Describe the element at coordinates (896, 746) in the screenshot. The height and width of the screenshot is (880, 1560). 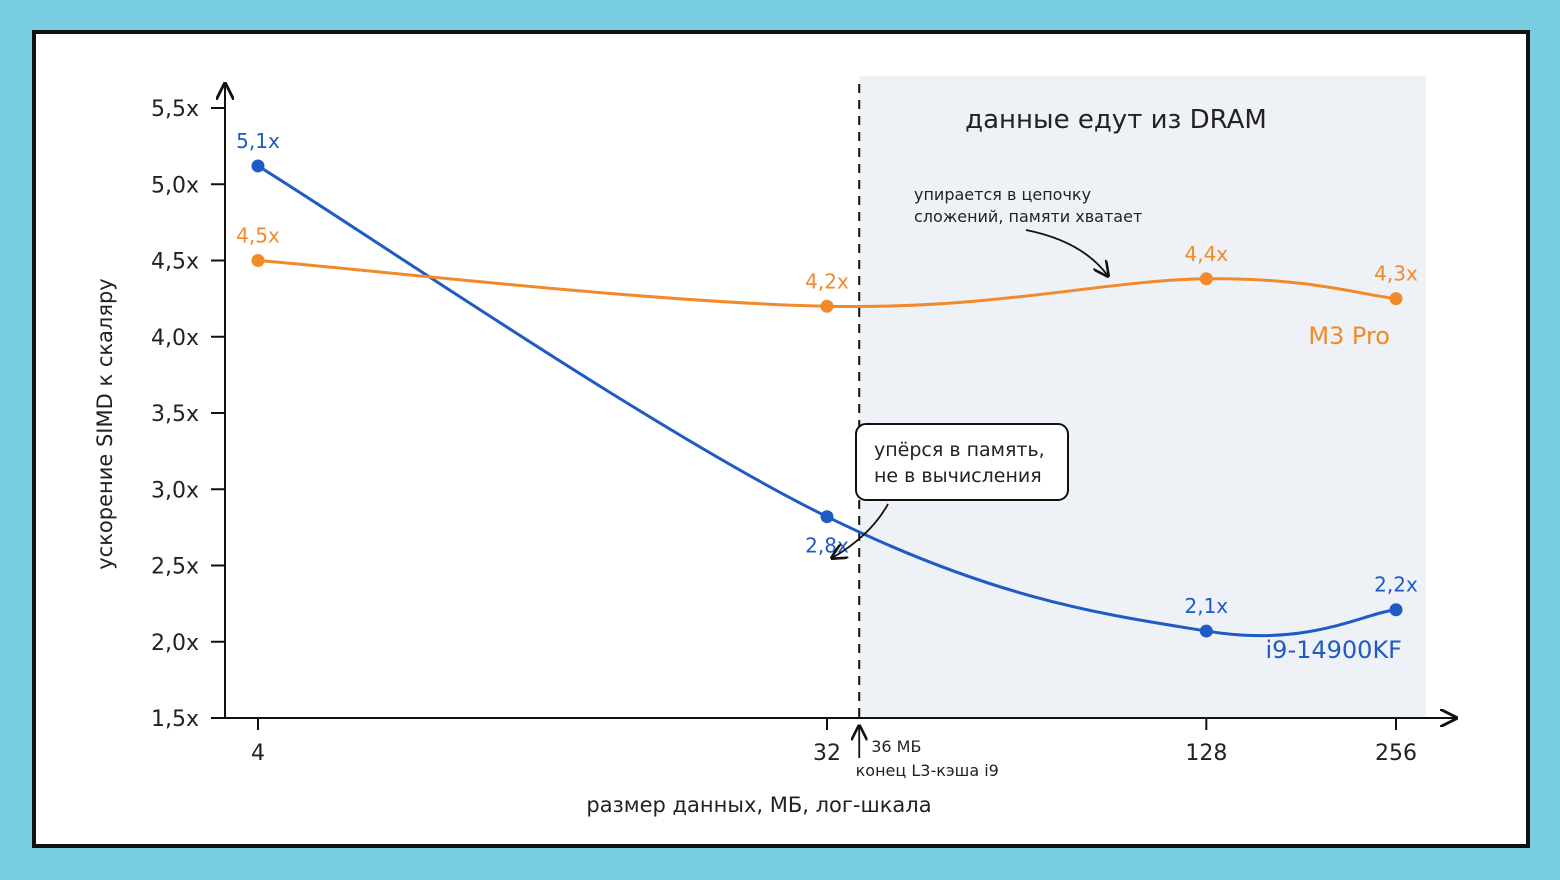
I see `l3-marker-size-label: 36 МБ` at that location.